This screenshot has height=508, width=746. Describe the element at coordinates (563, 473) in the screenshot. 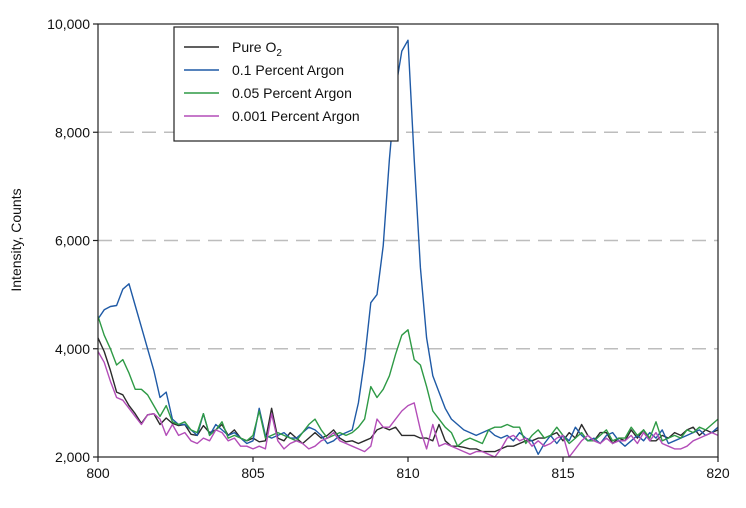

I see `x-tick-label-3: 815` at that location.